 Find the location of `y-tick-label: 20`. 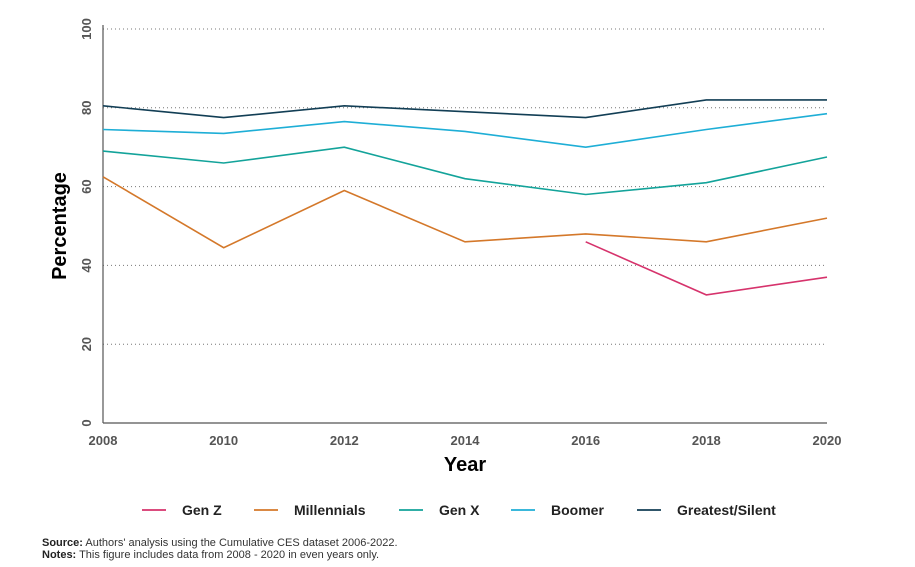

y-tick-label: 20 is located at coordinates (86, 344).